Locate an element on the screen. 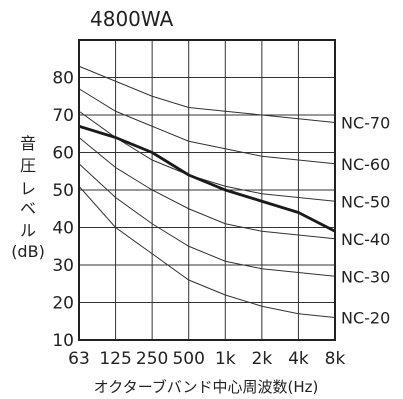  chart-title: 4800WA is located at coordinates (132, 19).